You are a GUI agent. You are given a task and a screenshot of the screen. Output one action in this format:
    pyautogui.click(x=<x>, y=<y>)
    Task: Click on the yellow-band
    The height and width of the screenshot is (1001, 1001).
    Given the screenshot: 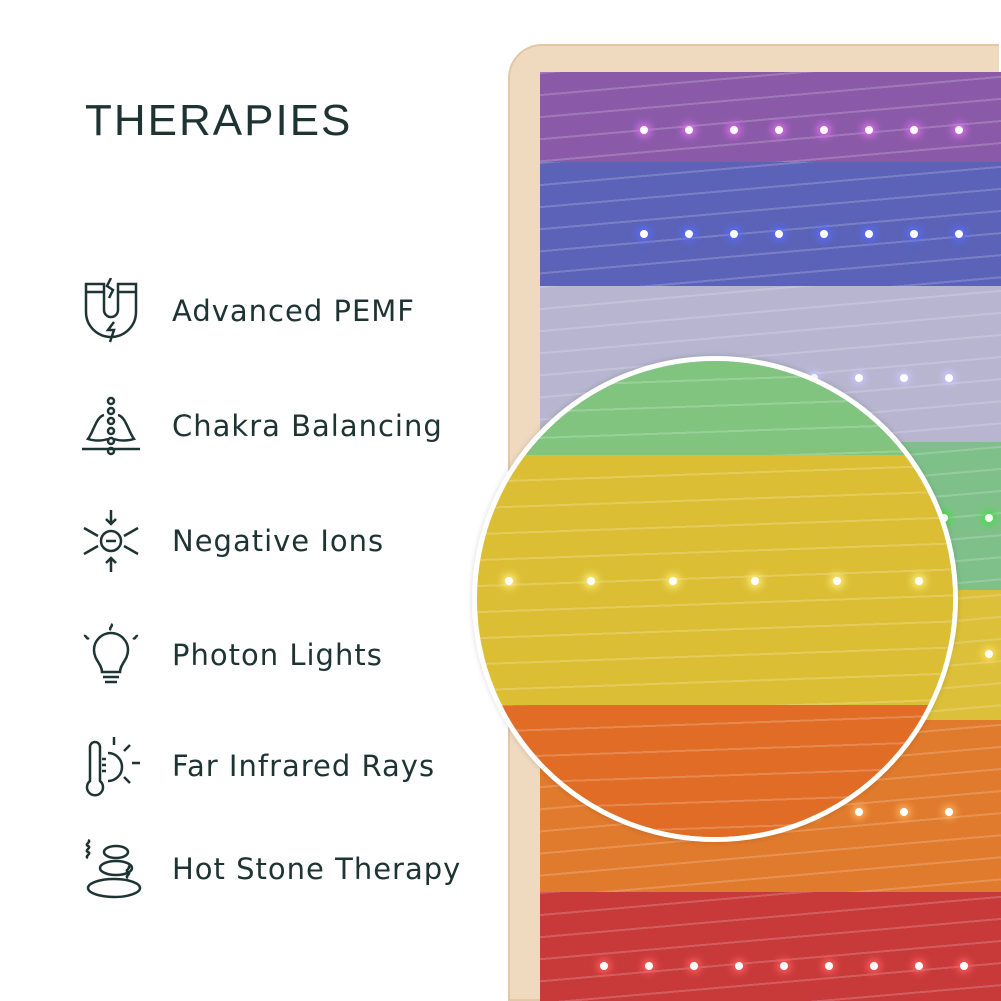 What is the action you would take?
    pyautogui.click(x=715, y=580)
    